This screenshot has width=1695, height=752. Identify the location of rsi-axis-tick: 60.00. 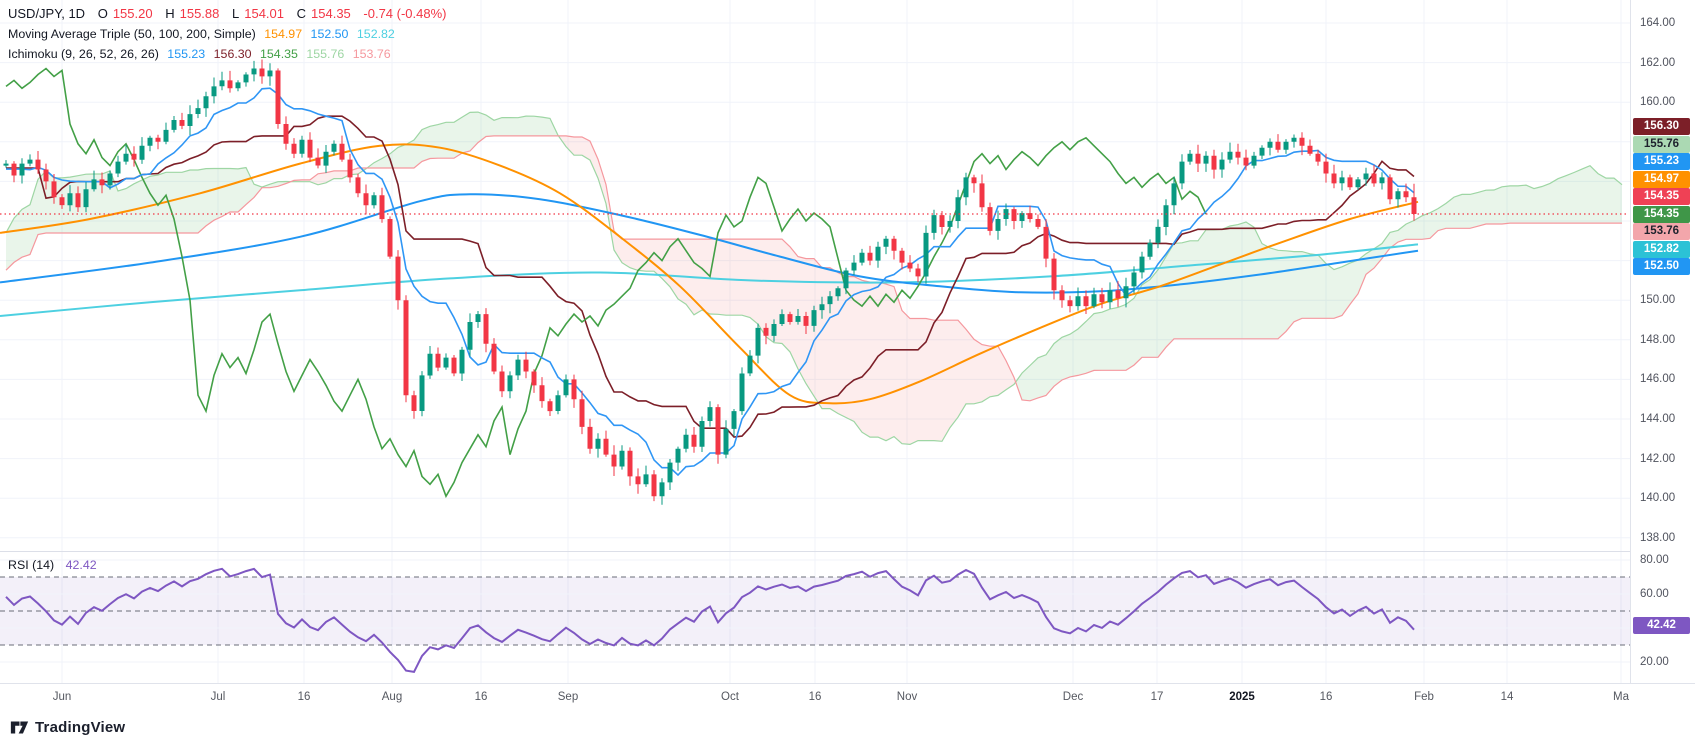
(1654, 594).